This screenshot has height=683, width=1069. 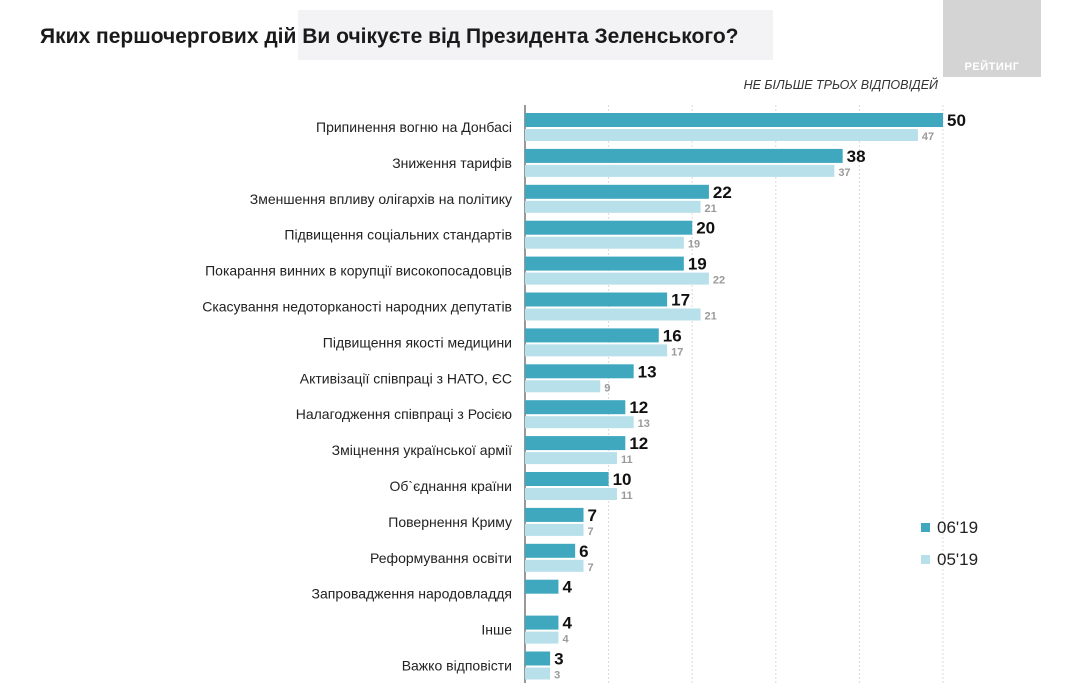 What do you see at coordinates (844, 173) in the screenshot?
I see `value-label-previous: 37` at bounding box center [844, 173].